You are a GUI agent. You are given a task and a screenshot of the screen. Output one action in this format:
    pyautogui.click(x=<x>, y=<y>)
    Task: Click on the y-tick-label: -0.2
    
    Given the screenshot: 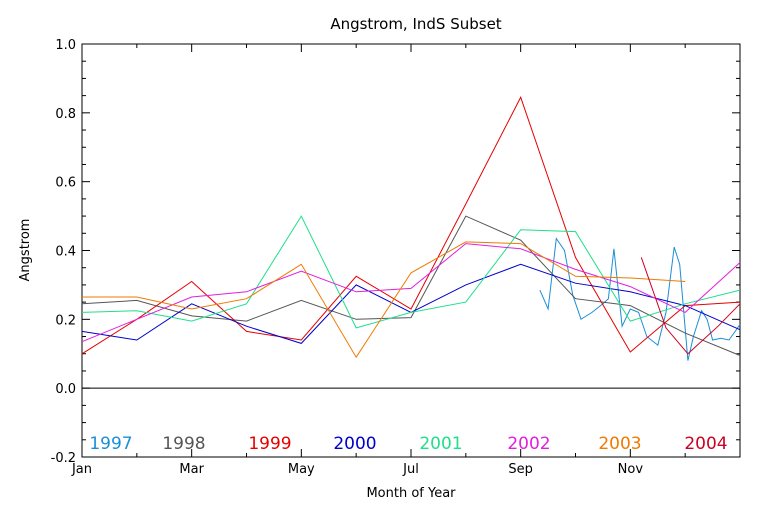 What is the action you would take?
    pyautogui.click(x=63, y=458)
    